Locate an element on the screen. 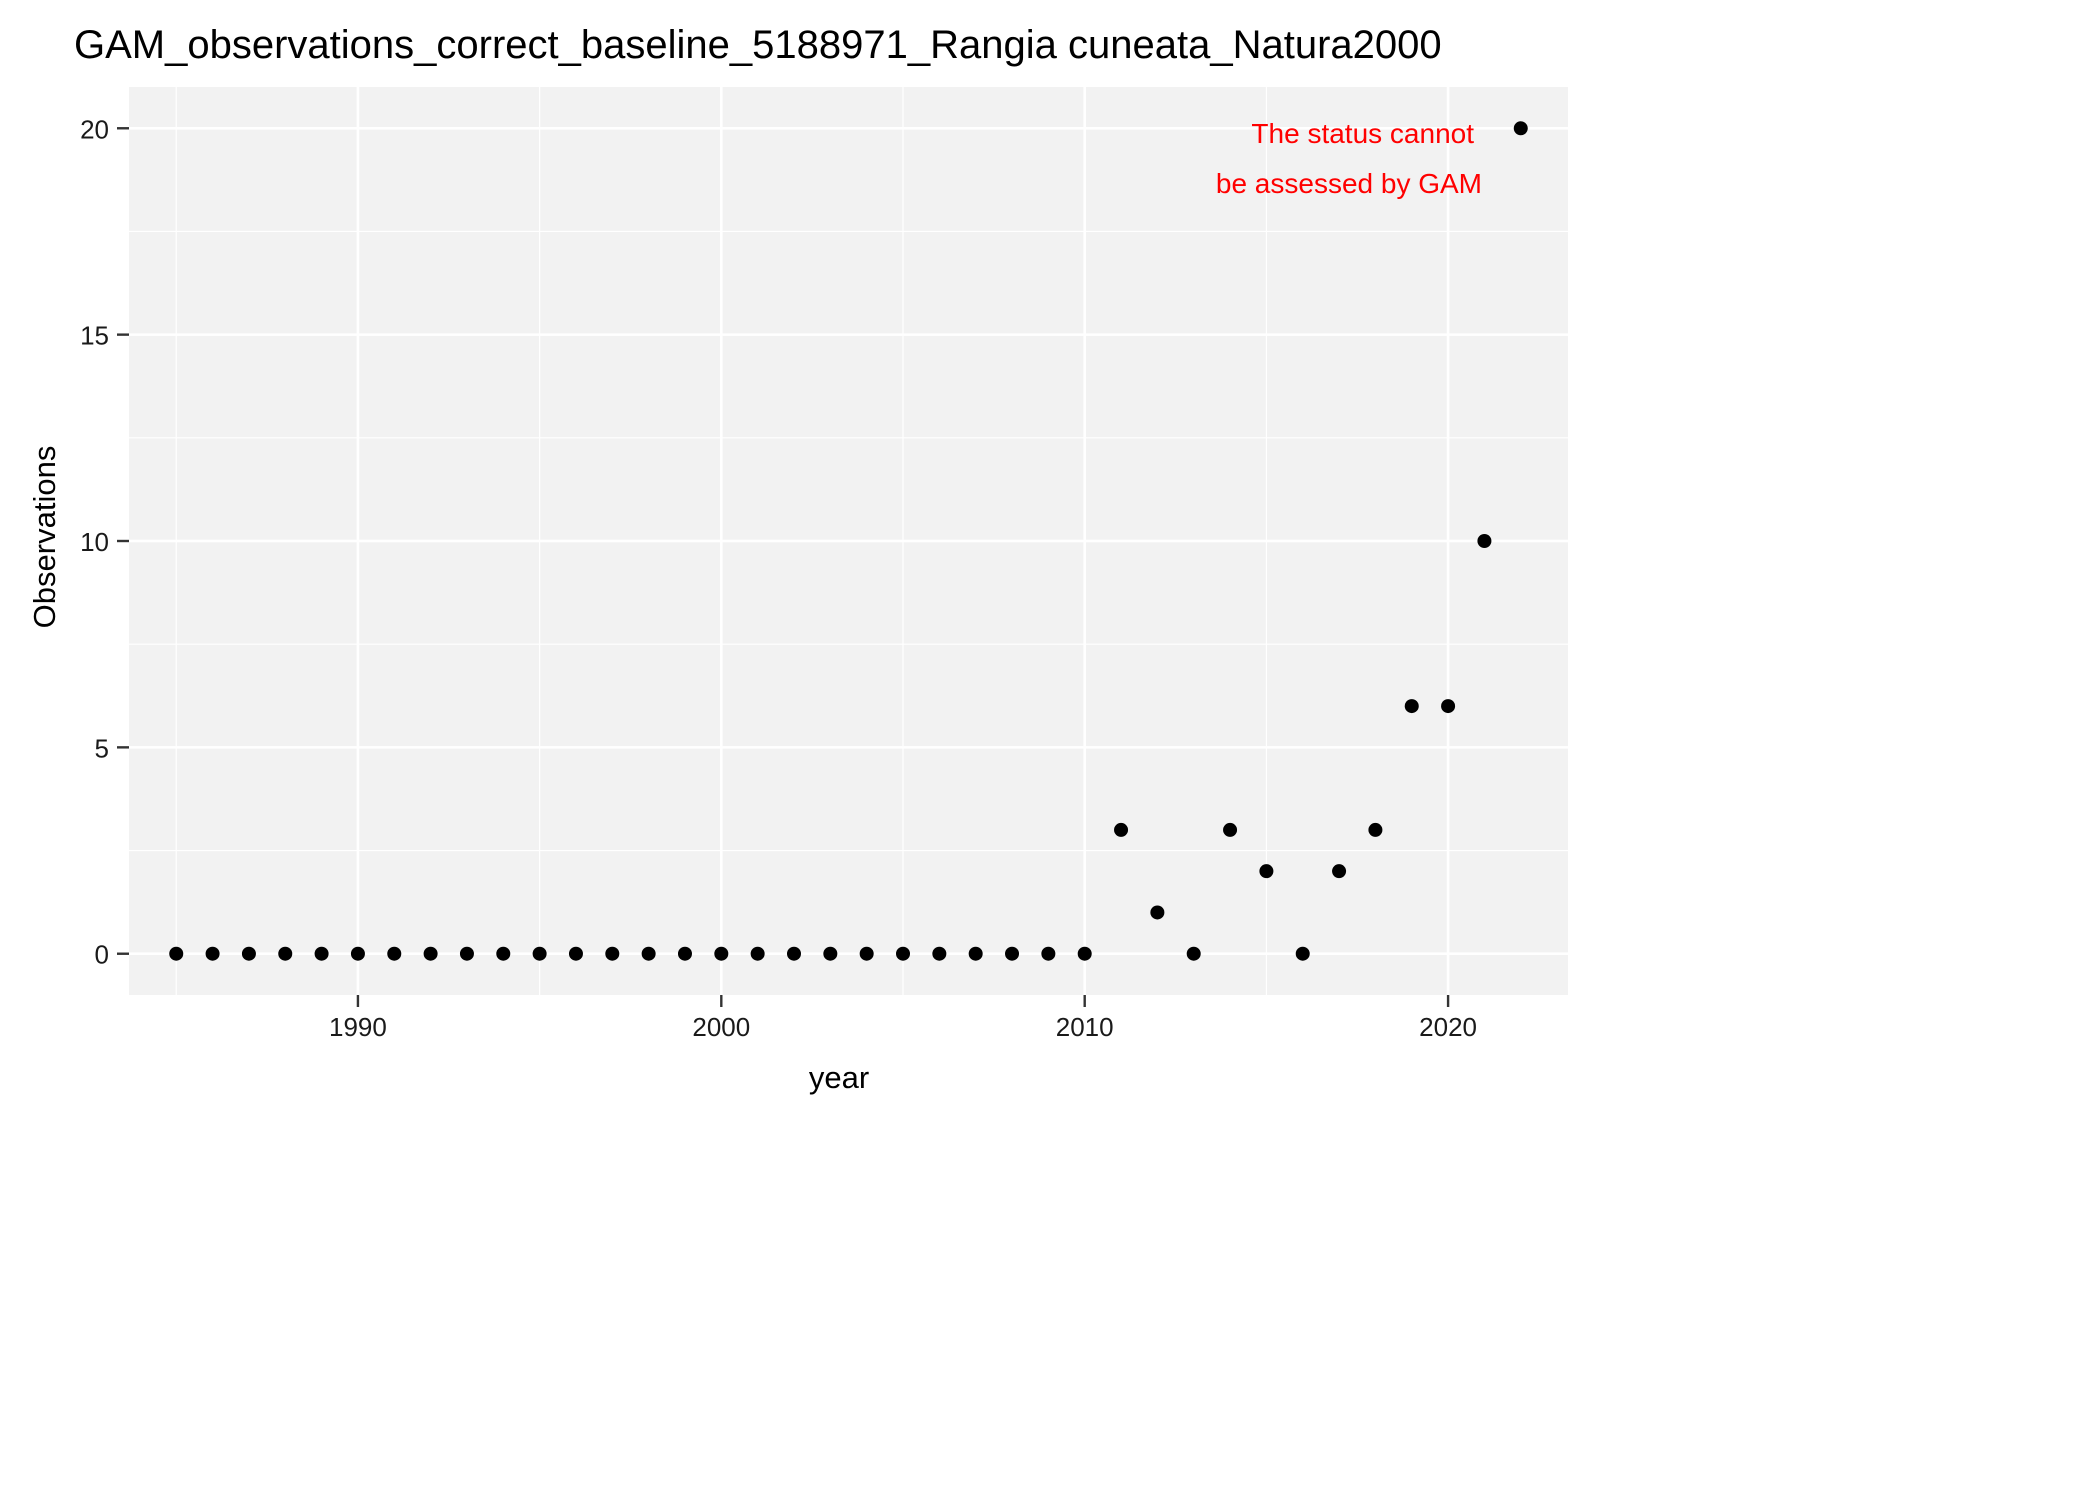  y-tick-label: 15 is located at coordinates (94, 336).